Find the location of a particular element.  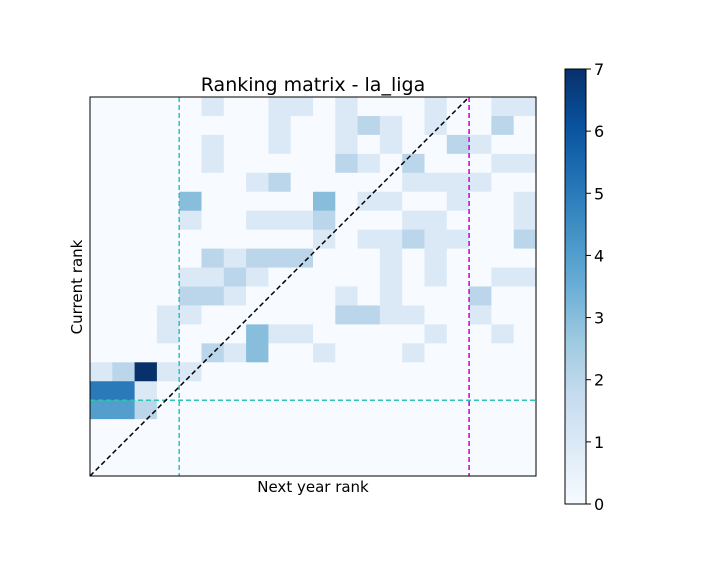

colorbar-tick-label: 2 is located at coordinates (599, 380).